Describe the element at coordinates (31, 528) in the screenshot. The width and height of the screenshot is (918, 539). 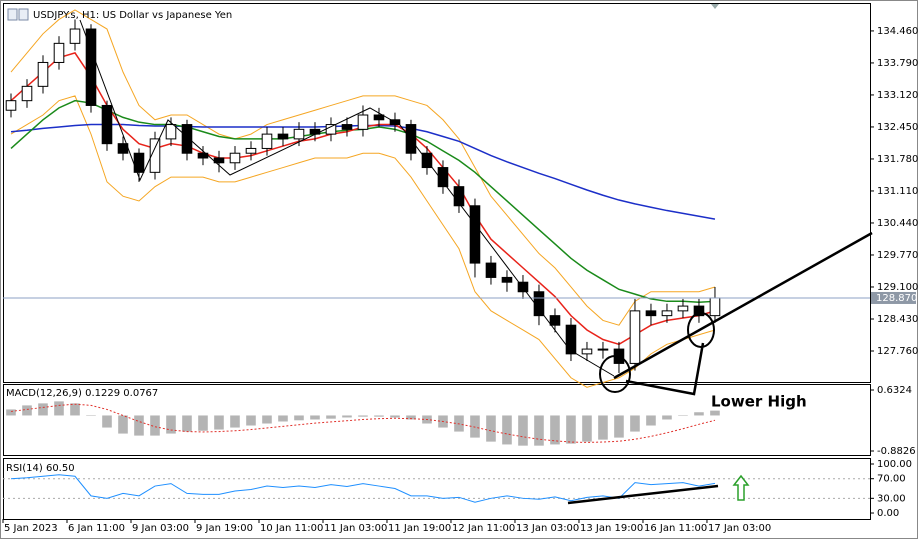
I see `x-tick-label: 5 Jan 2023` at that location.